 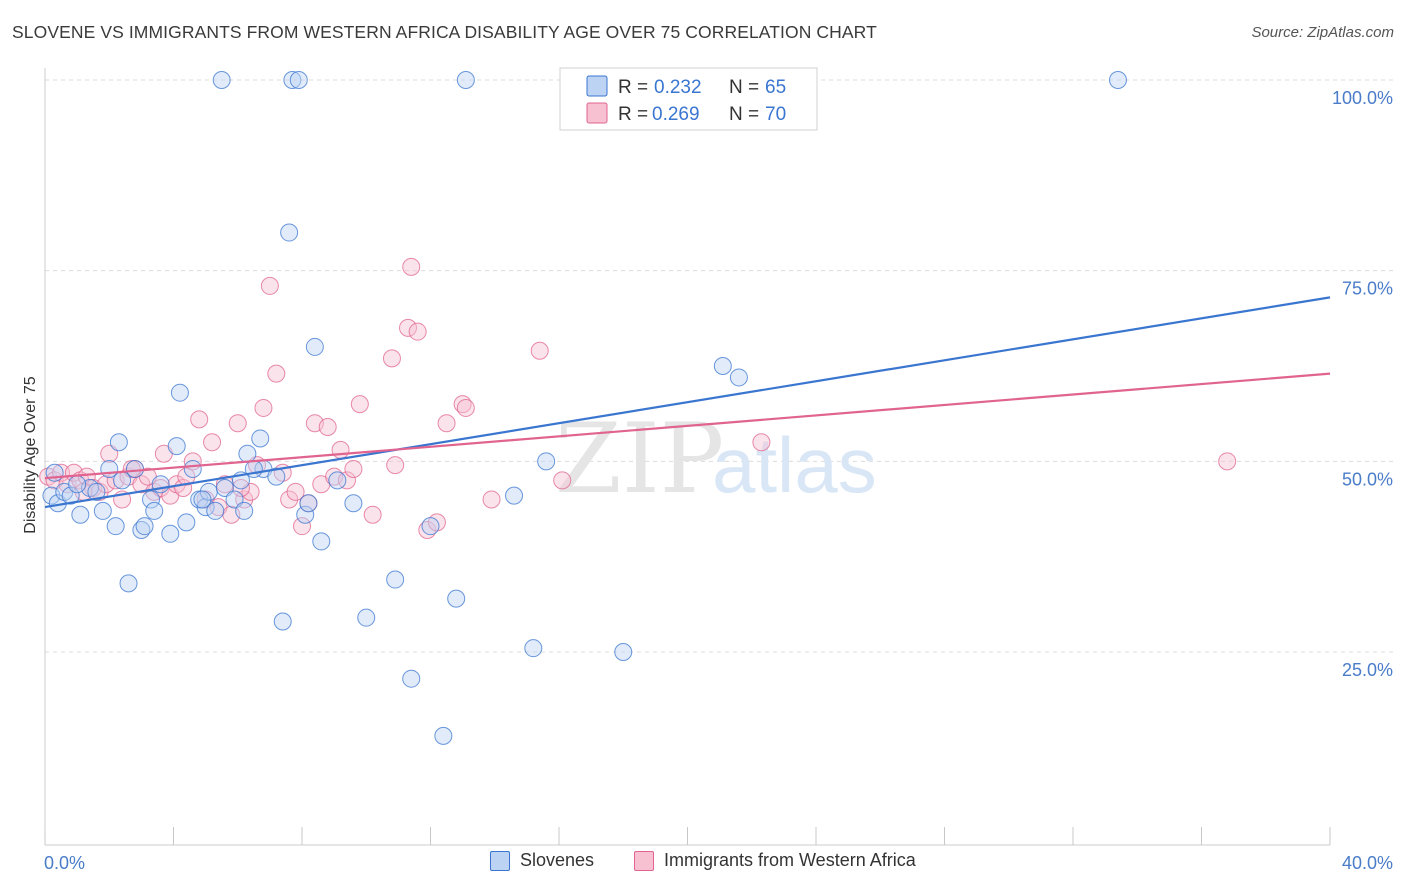 What do you see at coordinates (64, 863) in the screenshot?
I see `x-tick-label-min: 0.0%` at bounding box center [64, 863].